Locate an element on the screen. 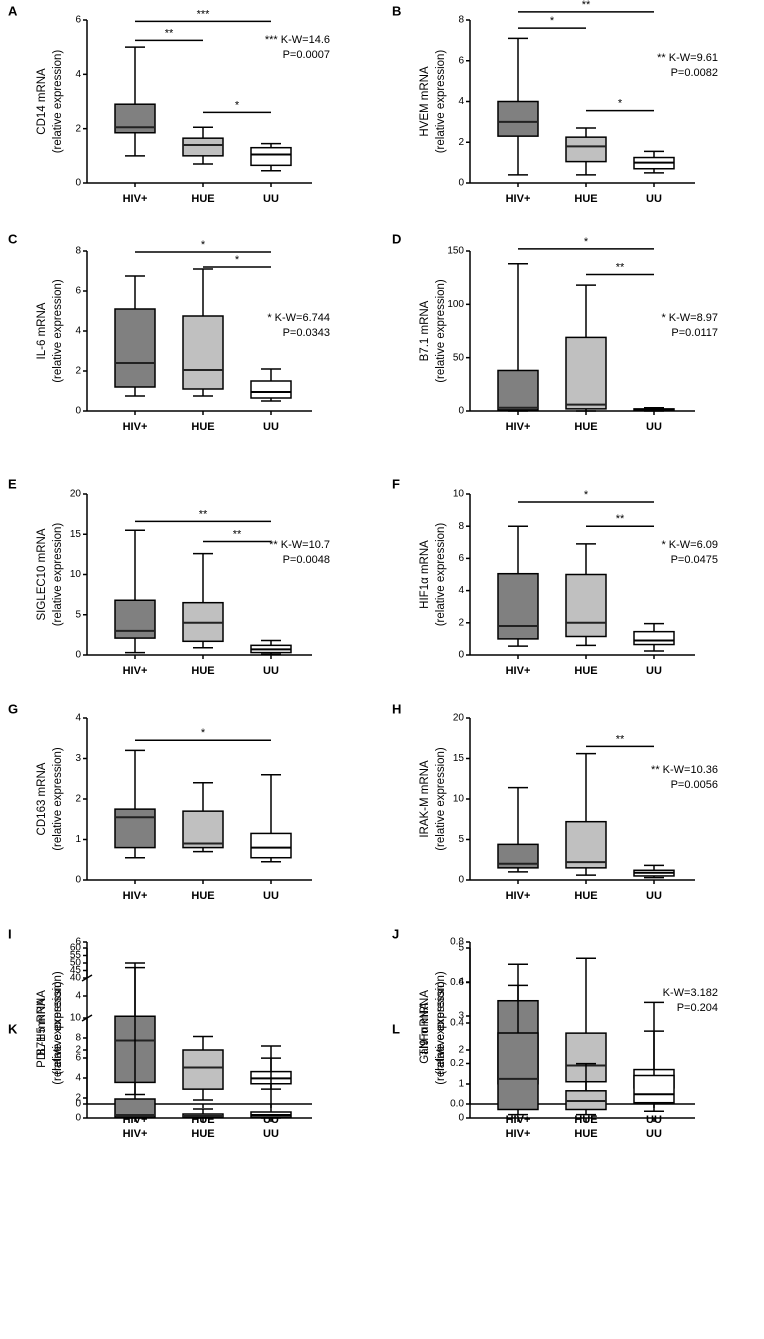 The height and width of the screenshot is (1339, 764). y-axis-label: TNFα mRNA is located at coordinates (425, 1023).